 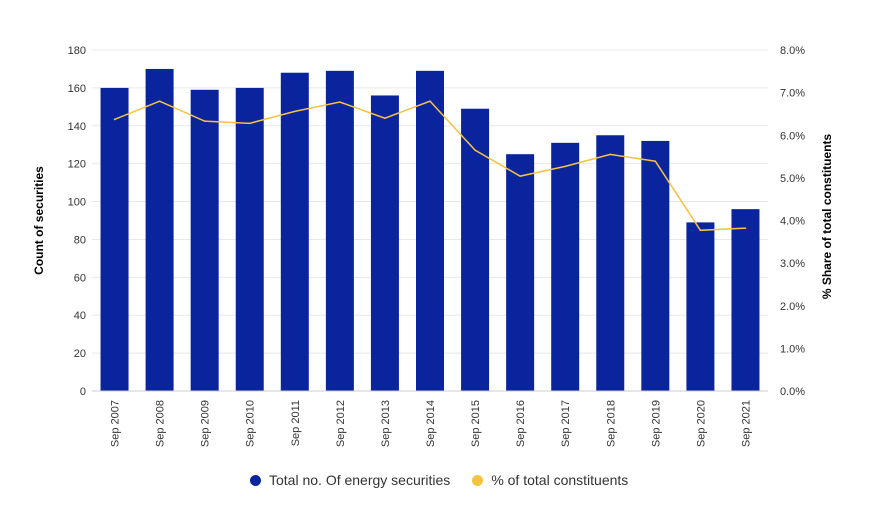 I want to click on x-tick-label: Sep 2017, so click(x=566, y=423).